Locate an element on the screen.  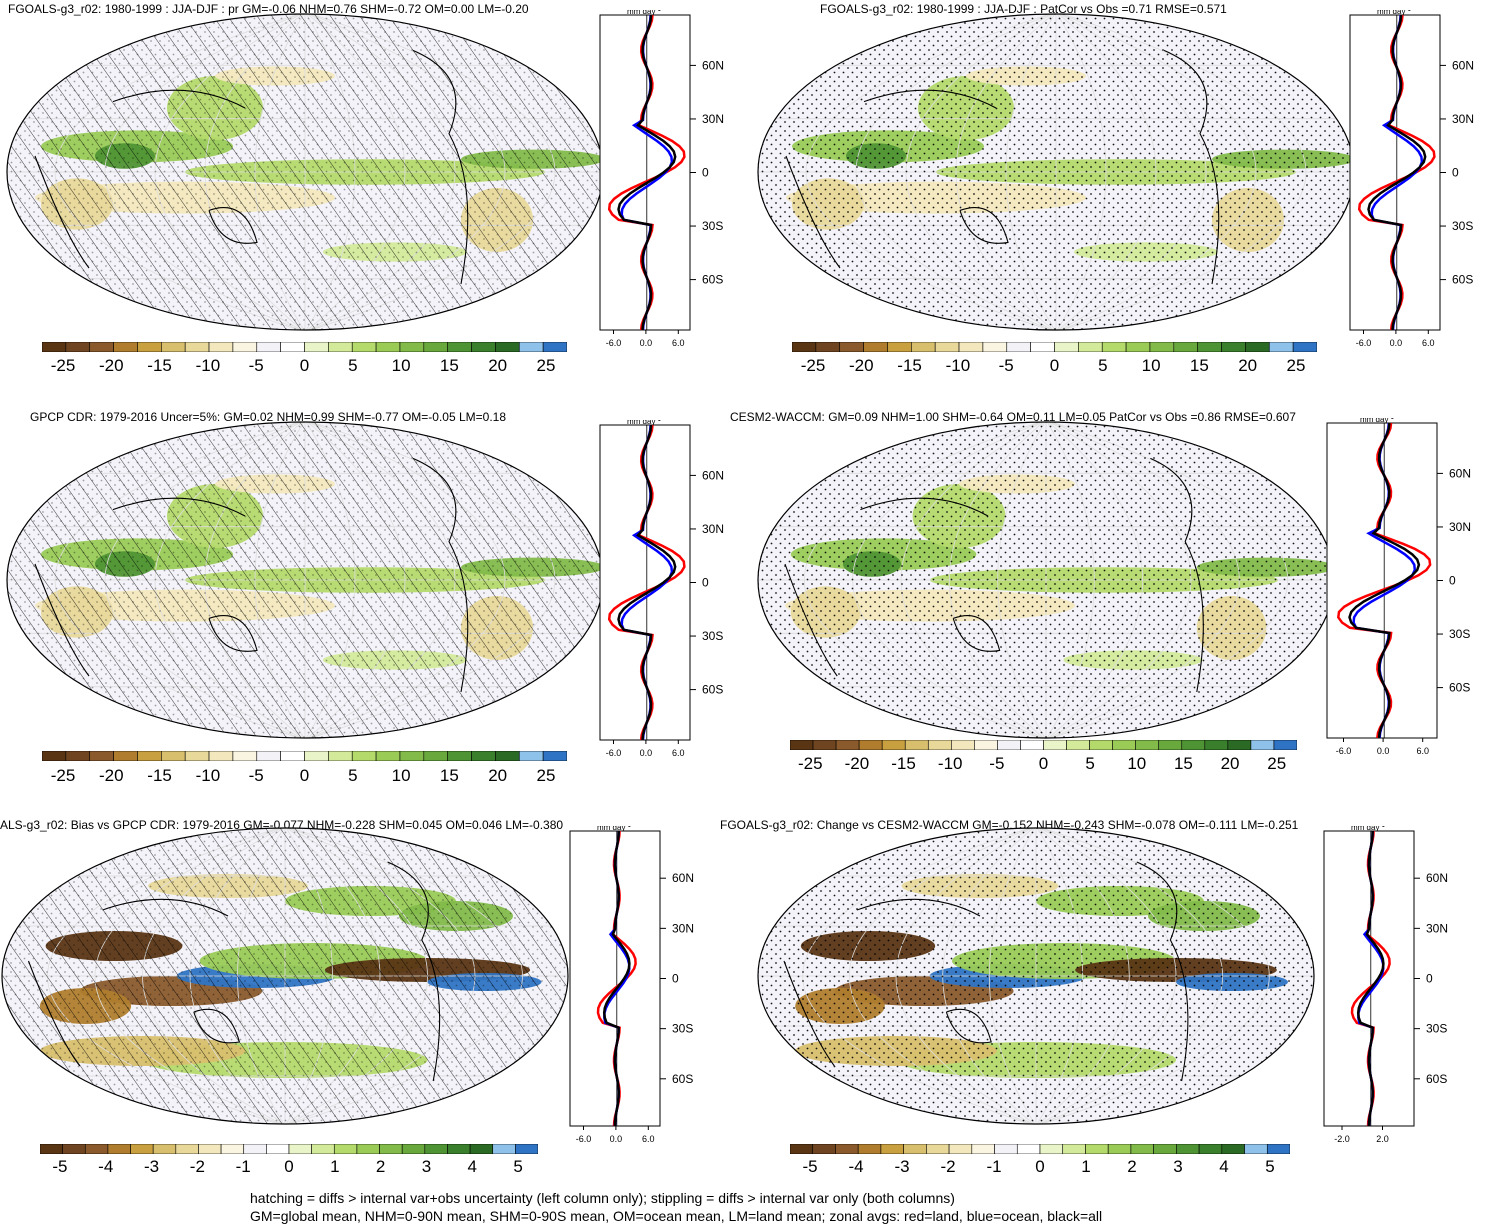
zonal-average-plot: 60N 30N 0 30S 60S -2.0 2.0 mm day-1 is located at coordinates (1385, 985).